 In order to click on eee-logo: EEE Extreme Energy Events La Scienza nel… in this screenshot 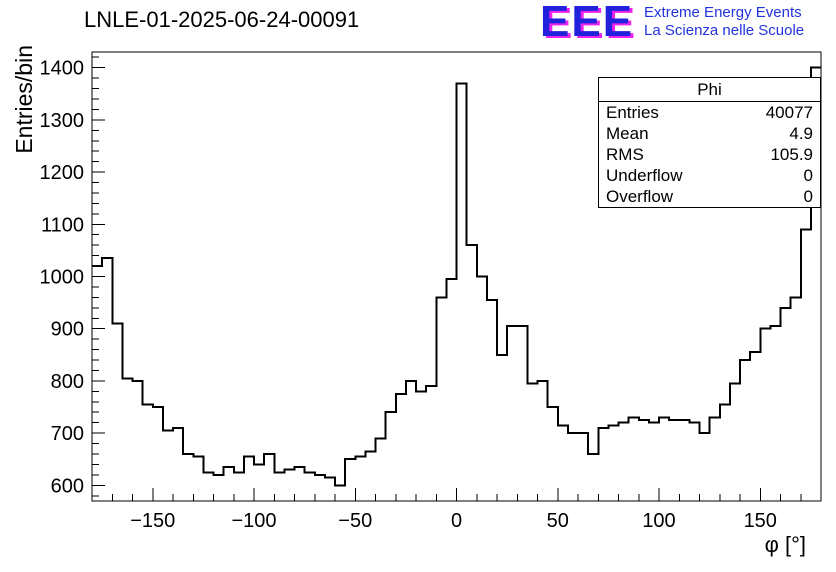, I will do `click(672, 22)`.